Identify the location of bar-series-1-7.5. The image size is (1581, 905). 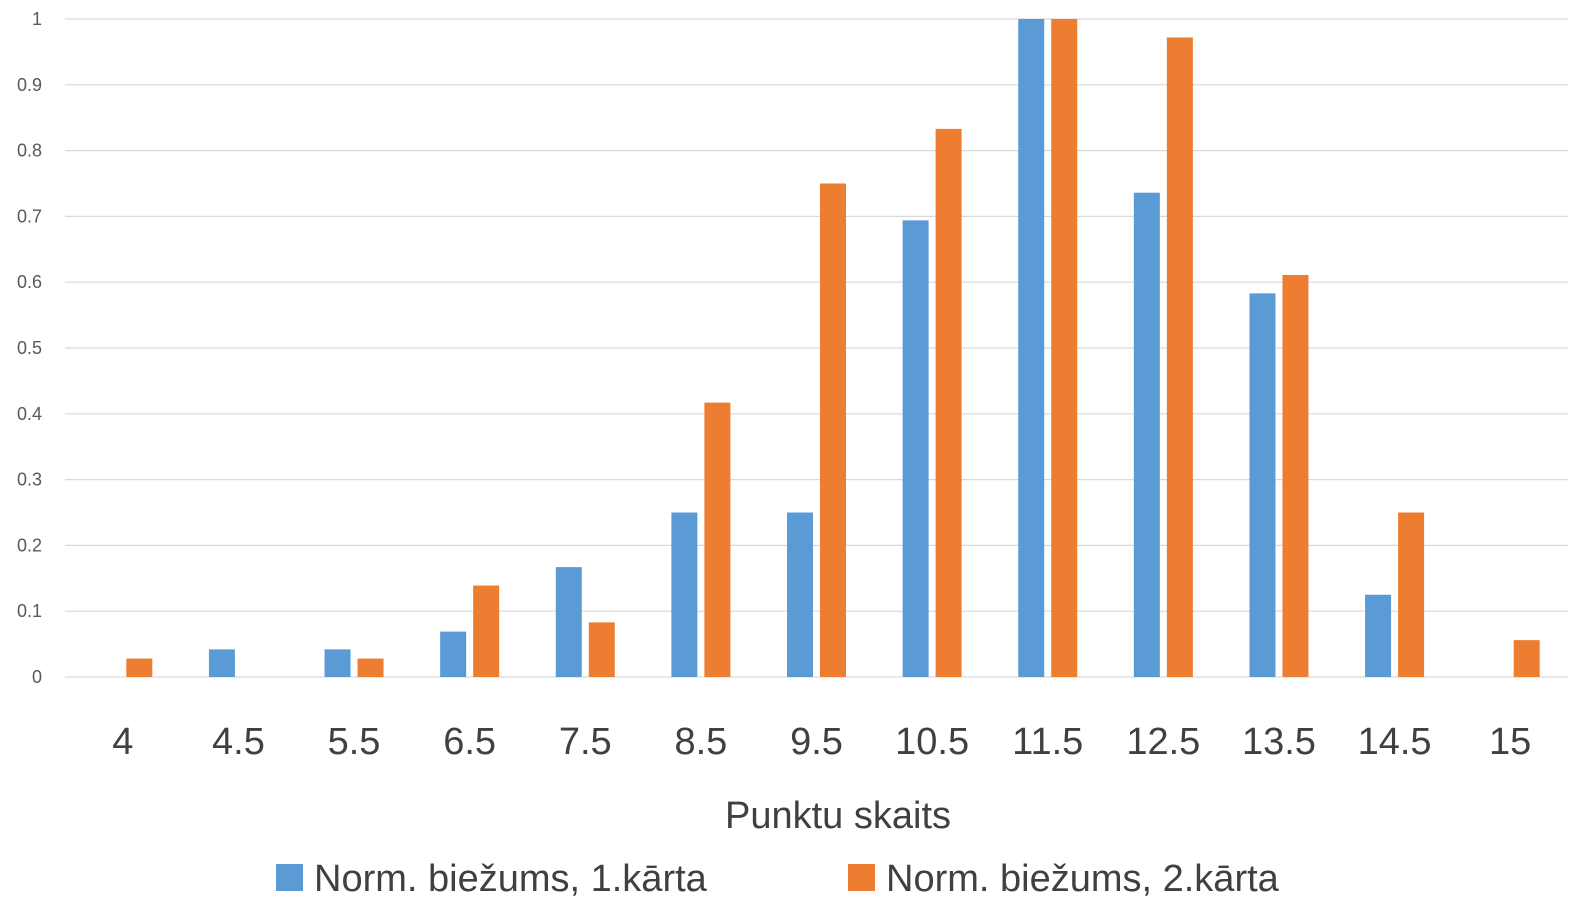
(568, 622).